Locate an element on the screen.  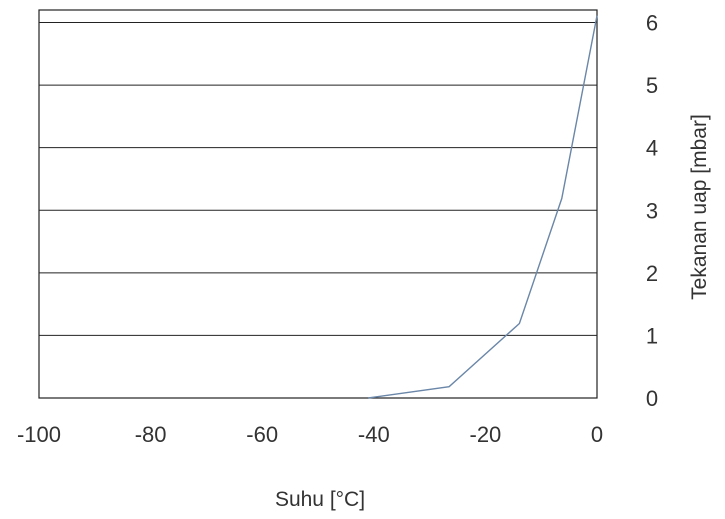
x-axis-title: Suhu [°C] is located at coordinates (320, 499).